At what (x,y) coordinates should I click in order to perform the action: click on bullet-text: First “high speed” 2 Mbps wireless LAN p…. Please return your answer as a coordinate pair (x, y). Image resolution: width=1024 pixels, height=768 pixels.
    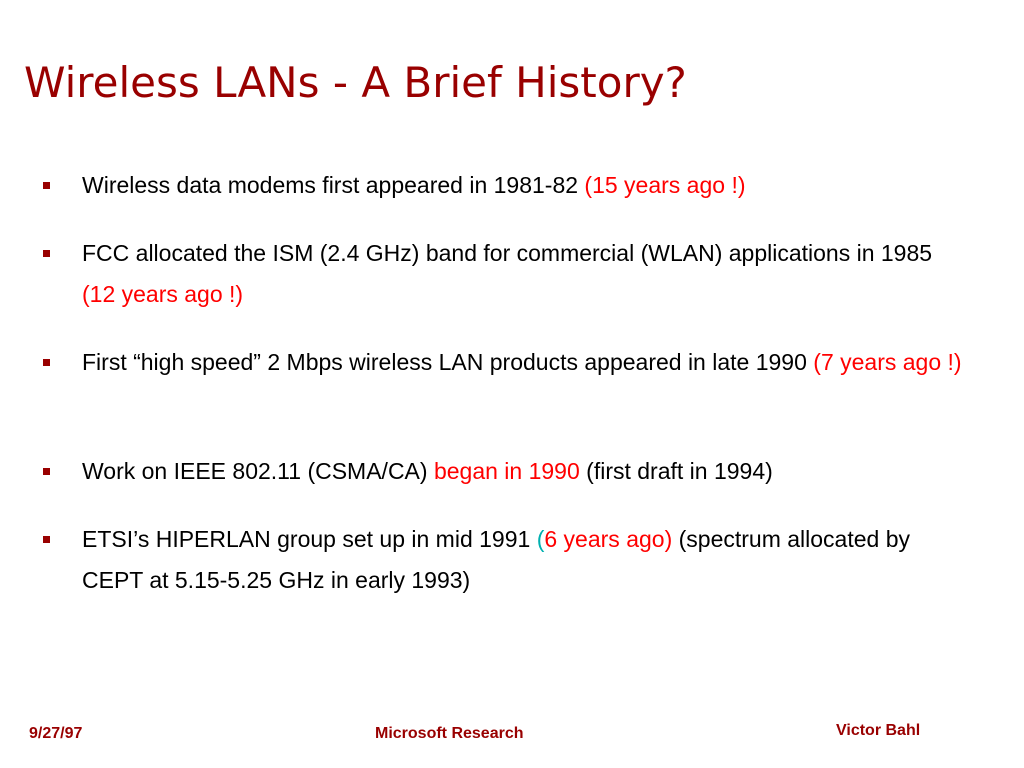
    Looking at the image, I should click on (522, 362).